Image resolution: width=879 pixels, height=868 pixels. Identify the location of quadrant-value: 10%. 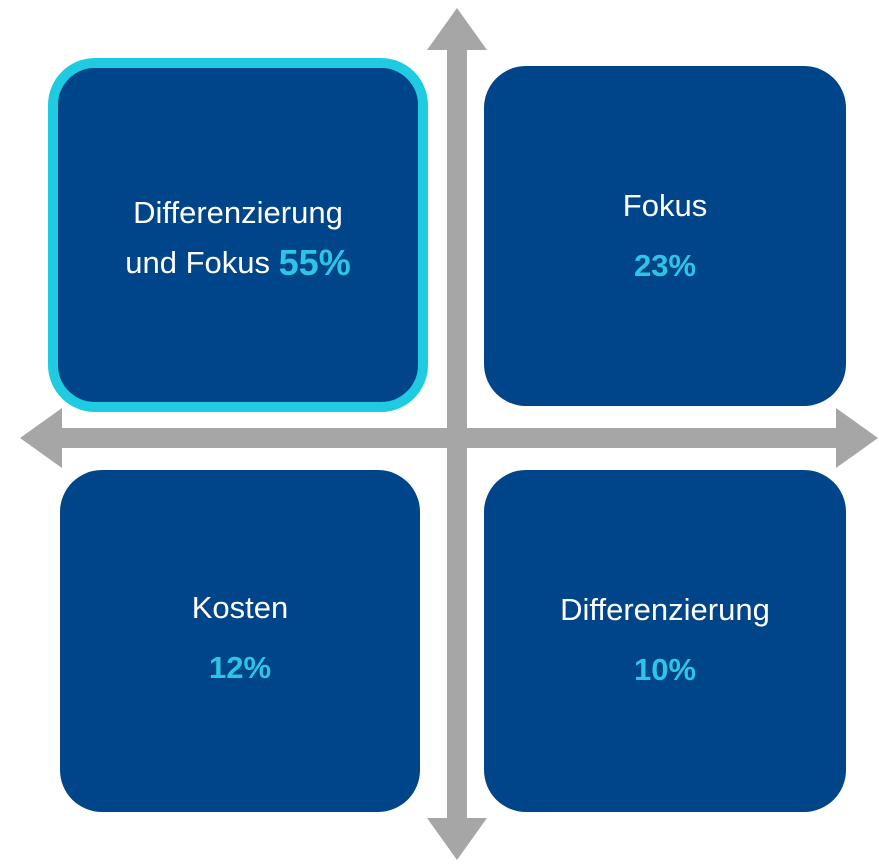
(665, 669).